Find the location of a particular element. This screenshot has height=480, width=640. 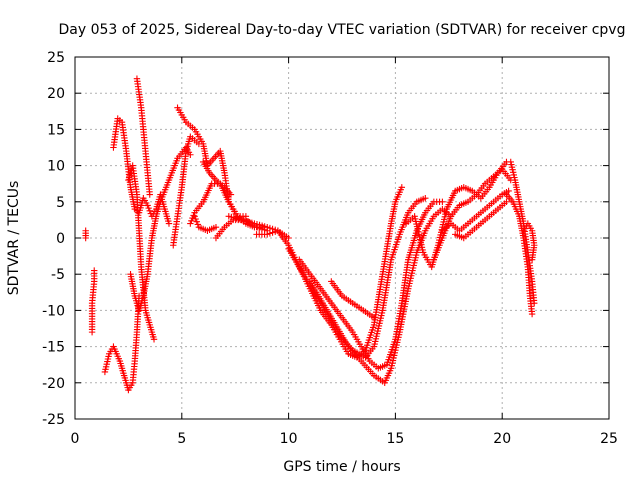

y-tick-label: -10 is located at coordinates (53, 311).